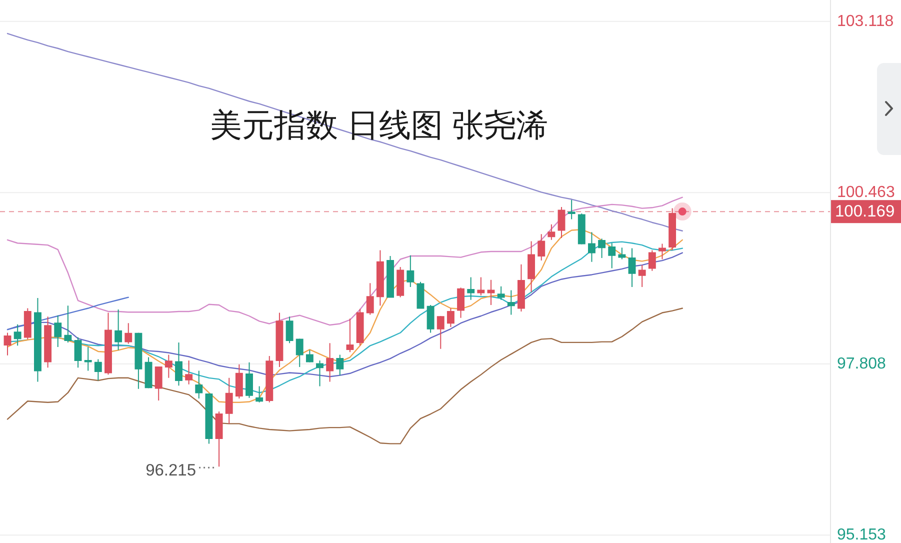  Describe the element at coordinates (861, 534) in the screenshot. I see `y-tick-label: 95.153` at that location.